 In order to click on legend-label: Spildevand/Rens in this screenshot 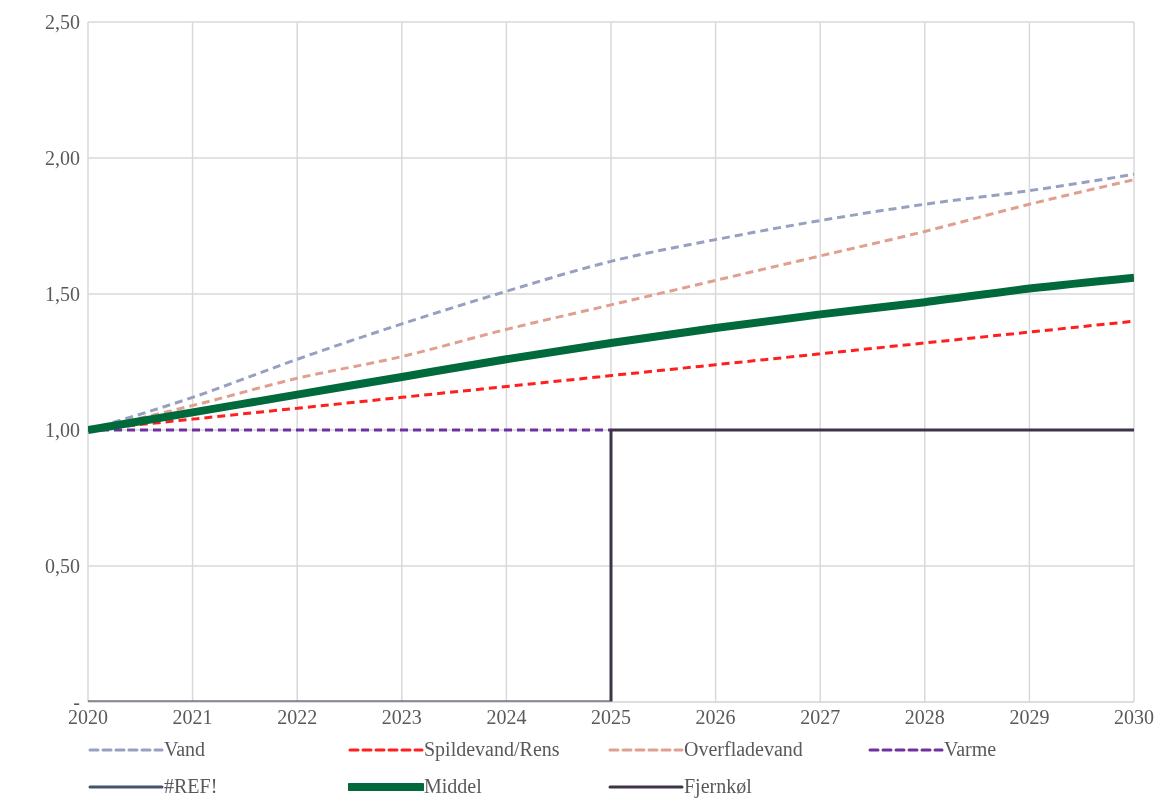, I will do `click(492, 749)`.